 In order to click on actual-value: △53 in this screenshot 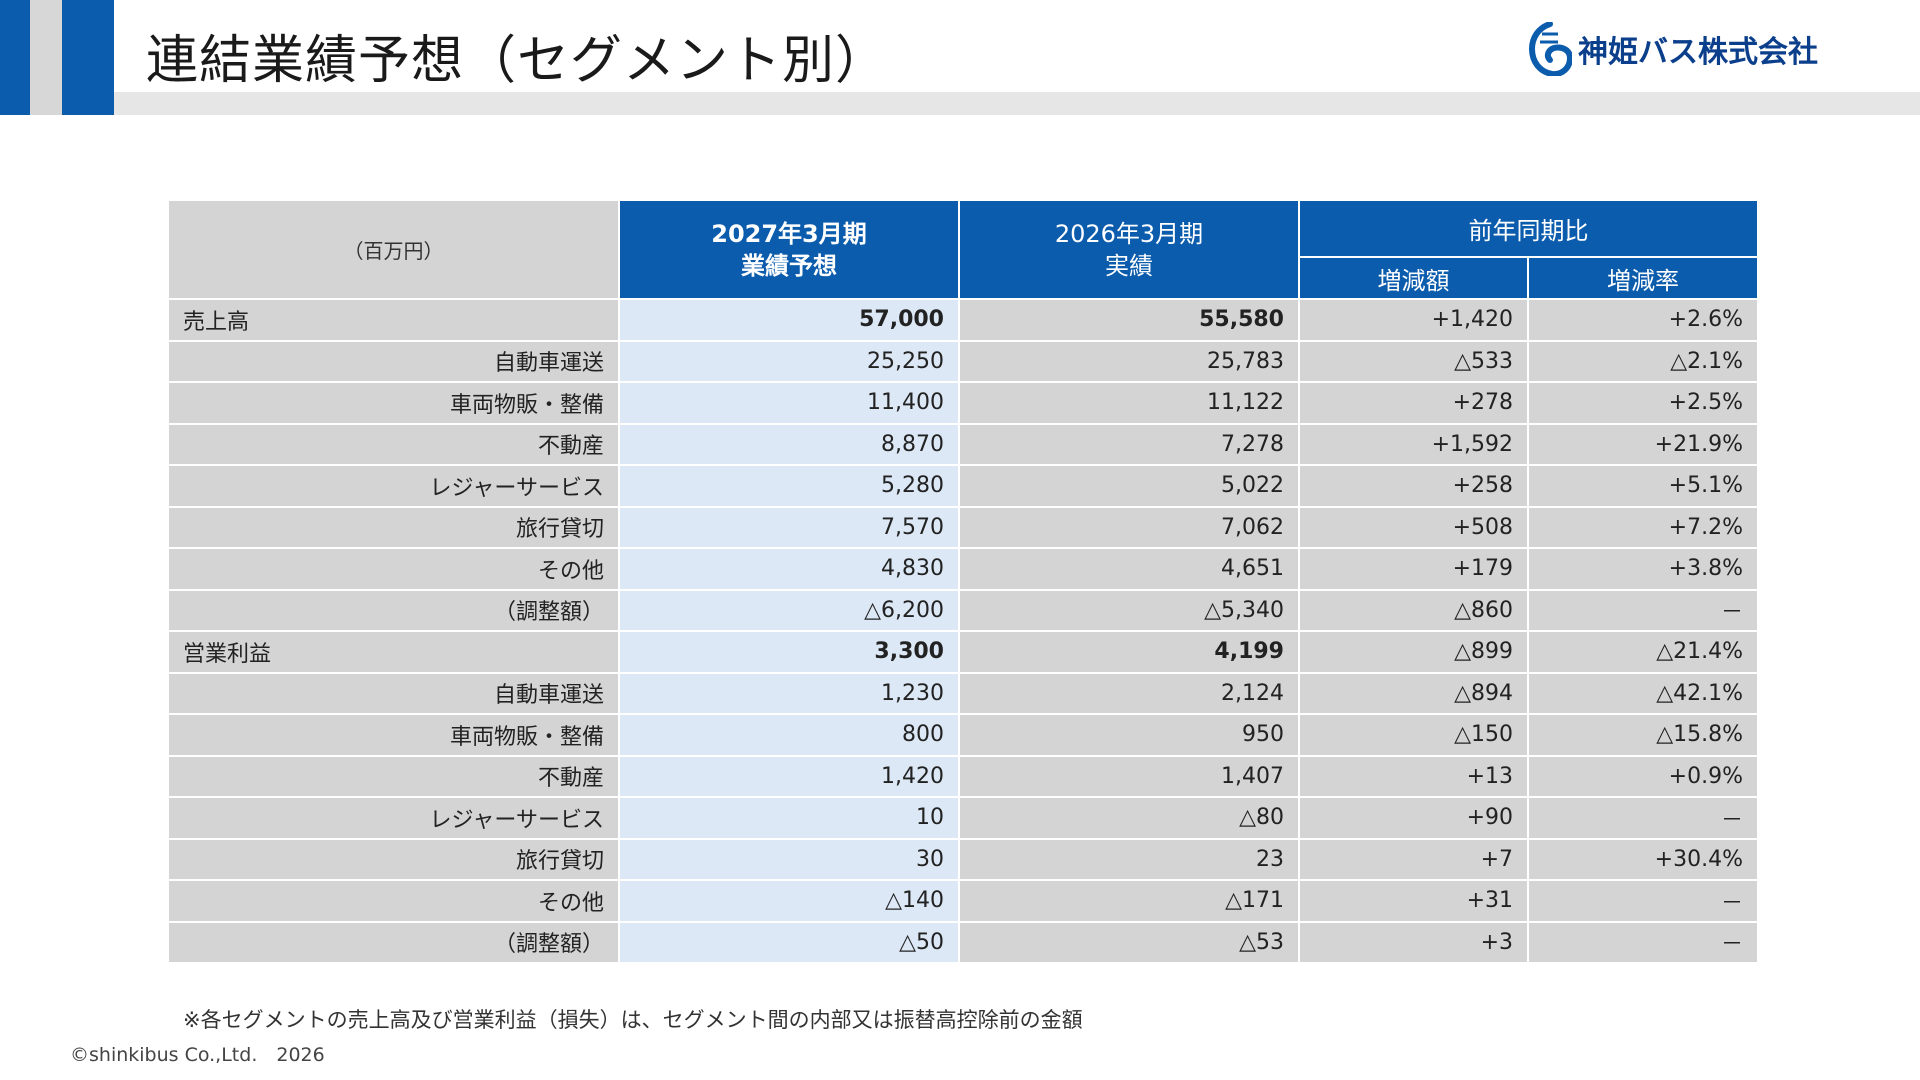, I will do `click(1129, 942)`.